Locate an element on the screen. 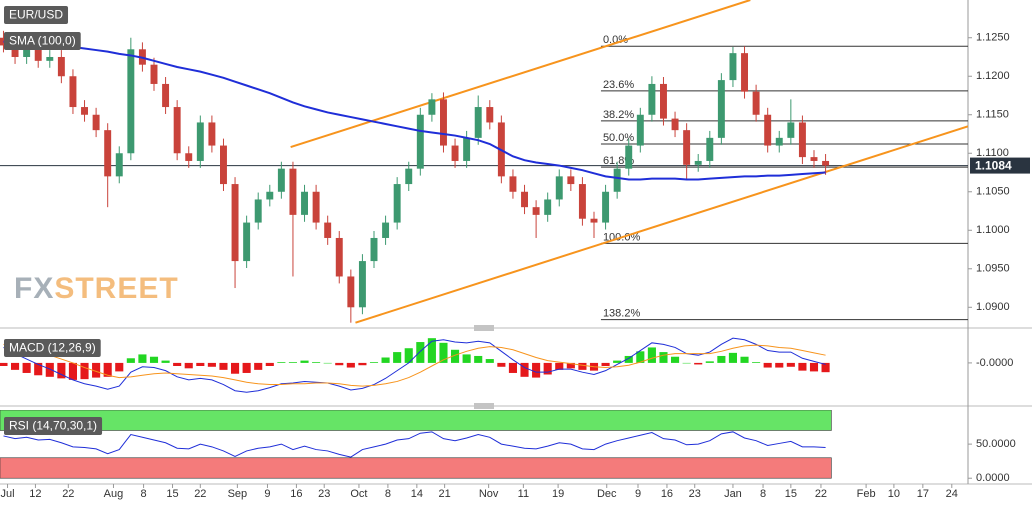 The width and height of the screenshot is (1032, 505). macd-line is located at coordinates (414, 365).